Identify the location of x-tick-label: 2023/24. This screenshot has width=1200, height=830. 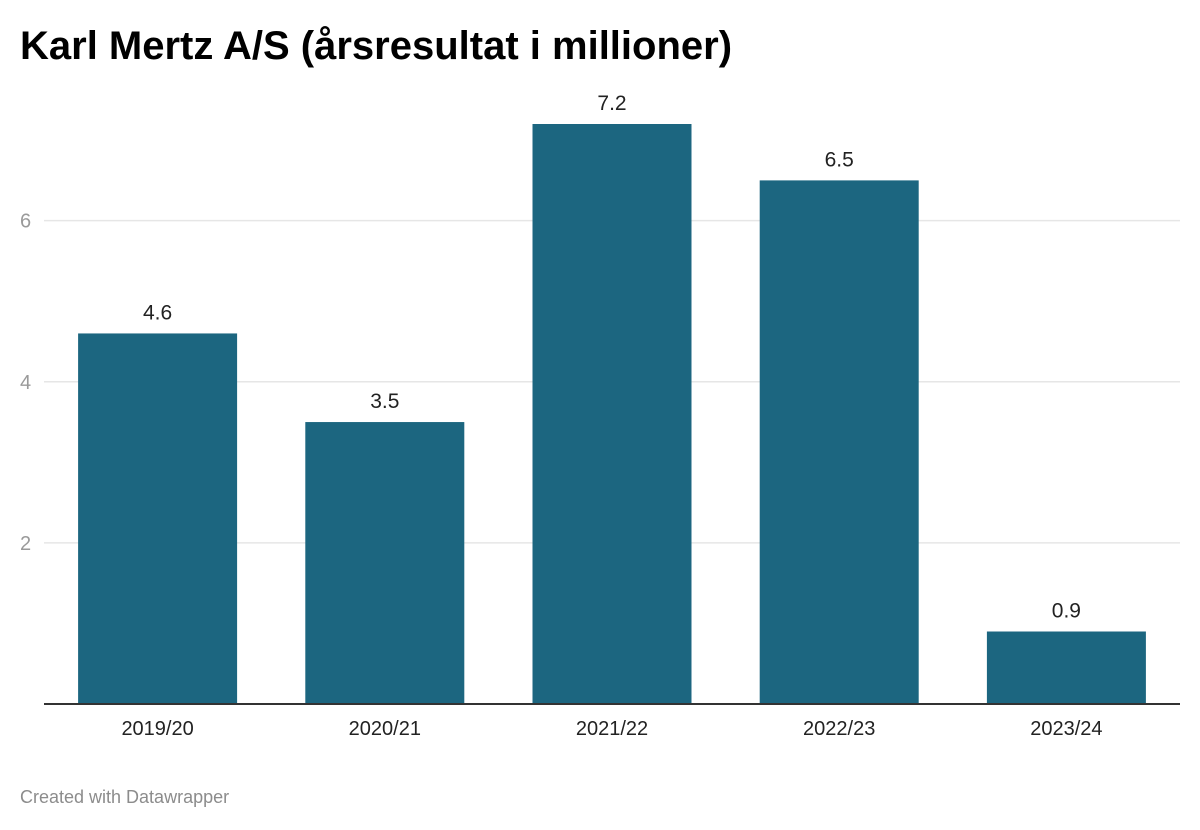
(1066, 729).